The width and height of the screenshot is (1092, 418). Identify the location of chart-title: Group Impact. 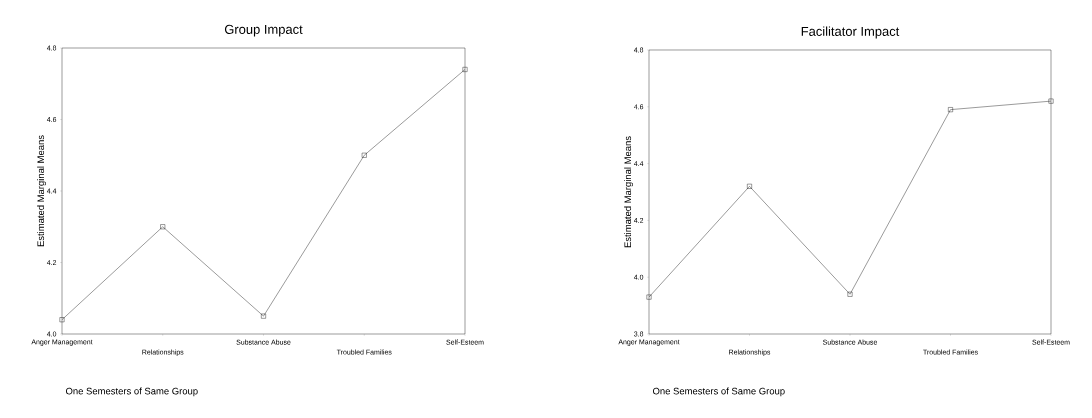
(263, 30).